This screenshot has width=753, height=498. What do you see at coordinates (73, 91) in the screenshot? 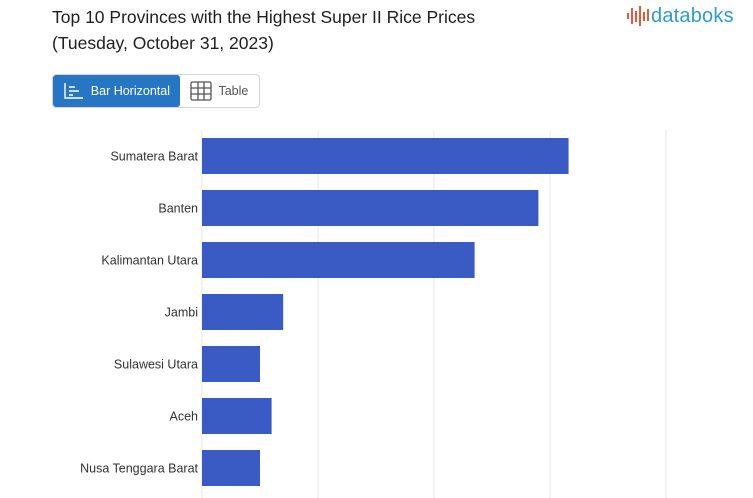
I see `bar-chart-icon` at bounding box center [73, 91].